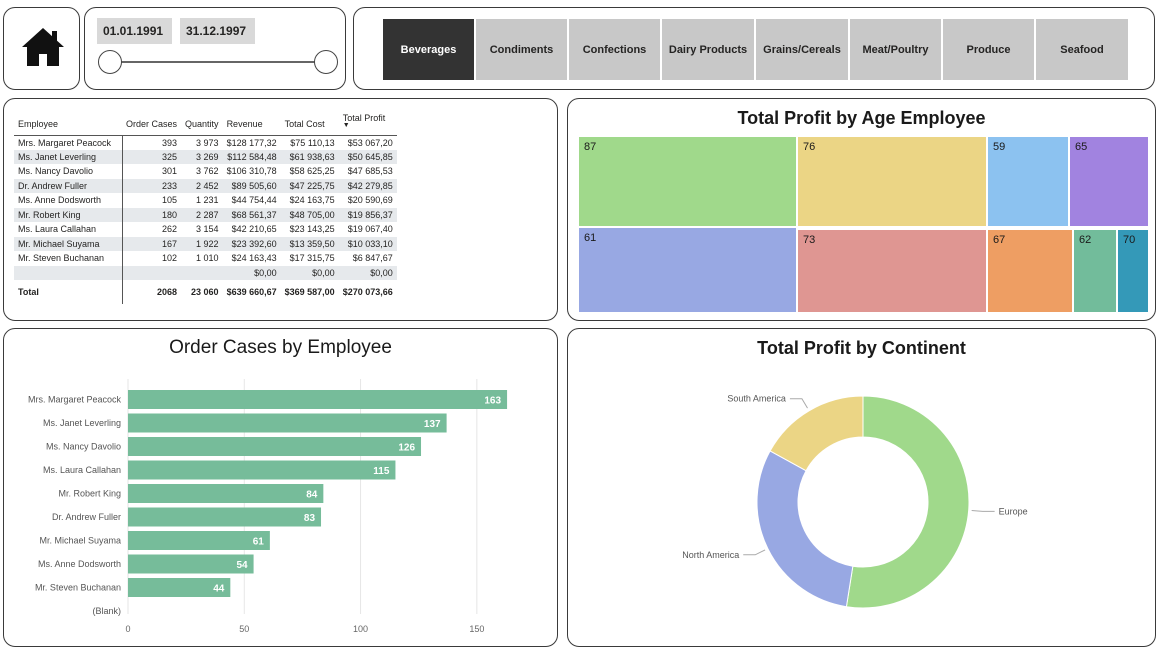  Describe the element at coordinates (309, 185) in the screenshot. I see `table-cell: $47 225,75` at that location.